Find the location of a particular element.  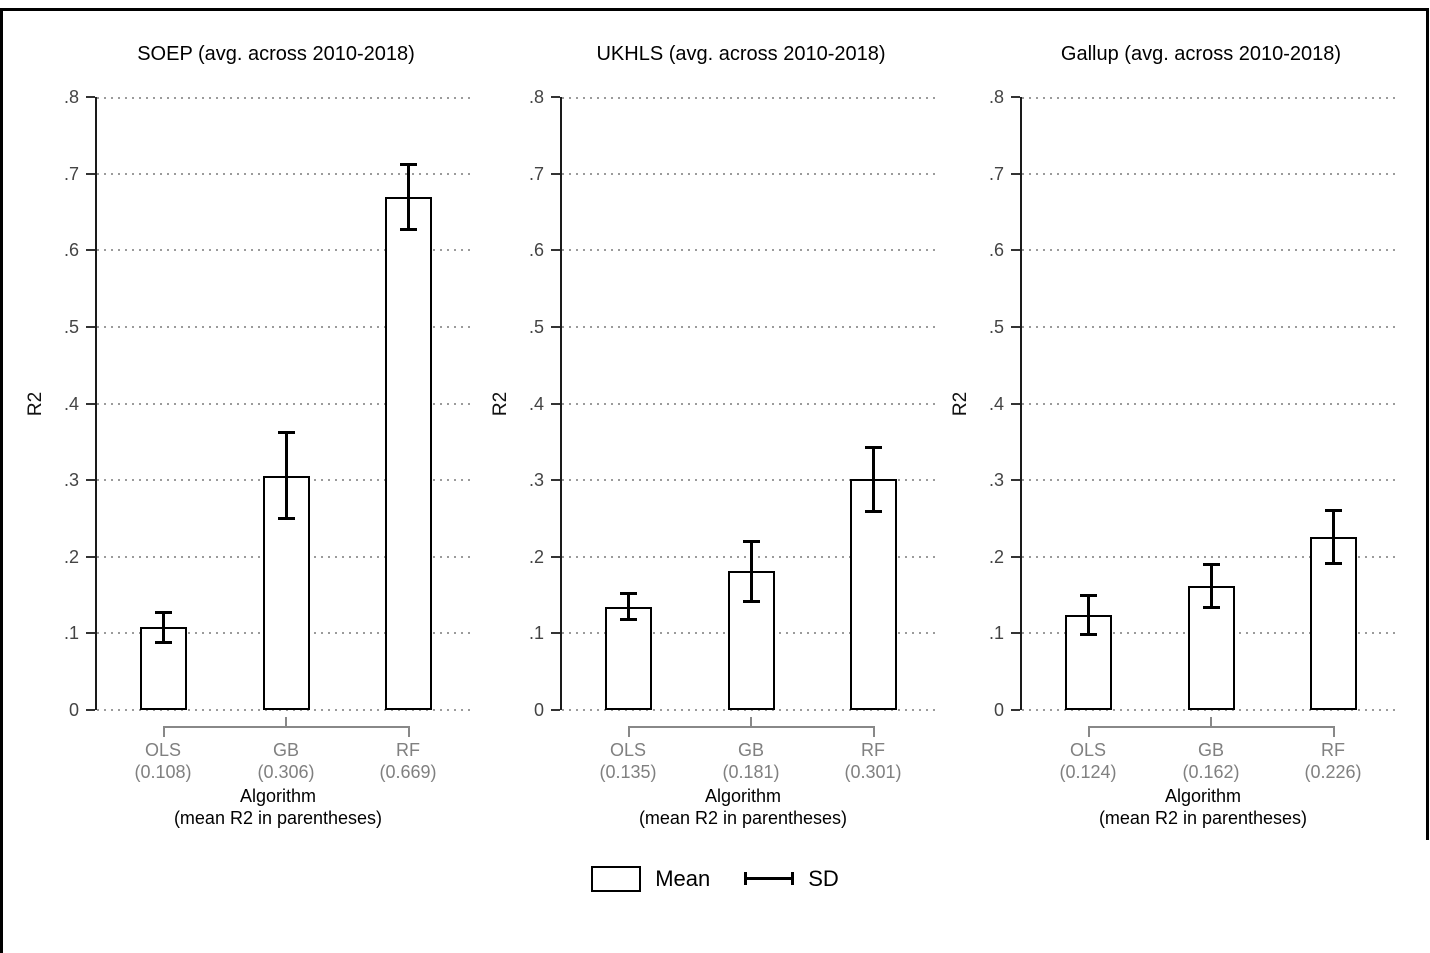

category-label: OLS is located at coordinates (163, 750).